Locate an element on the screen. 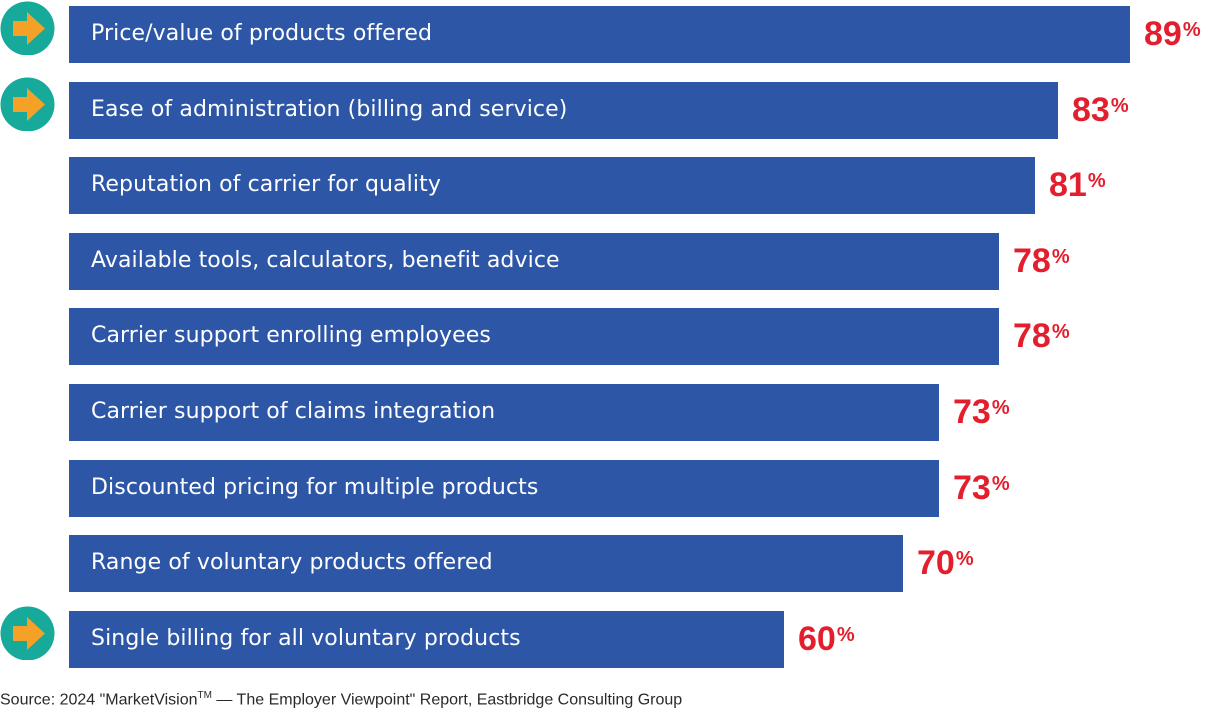  data-label: 81% is located at coordinates (1077, 185).